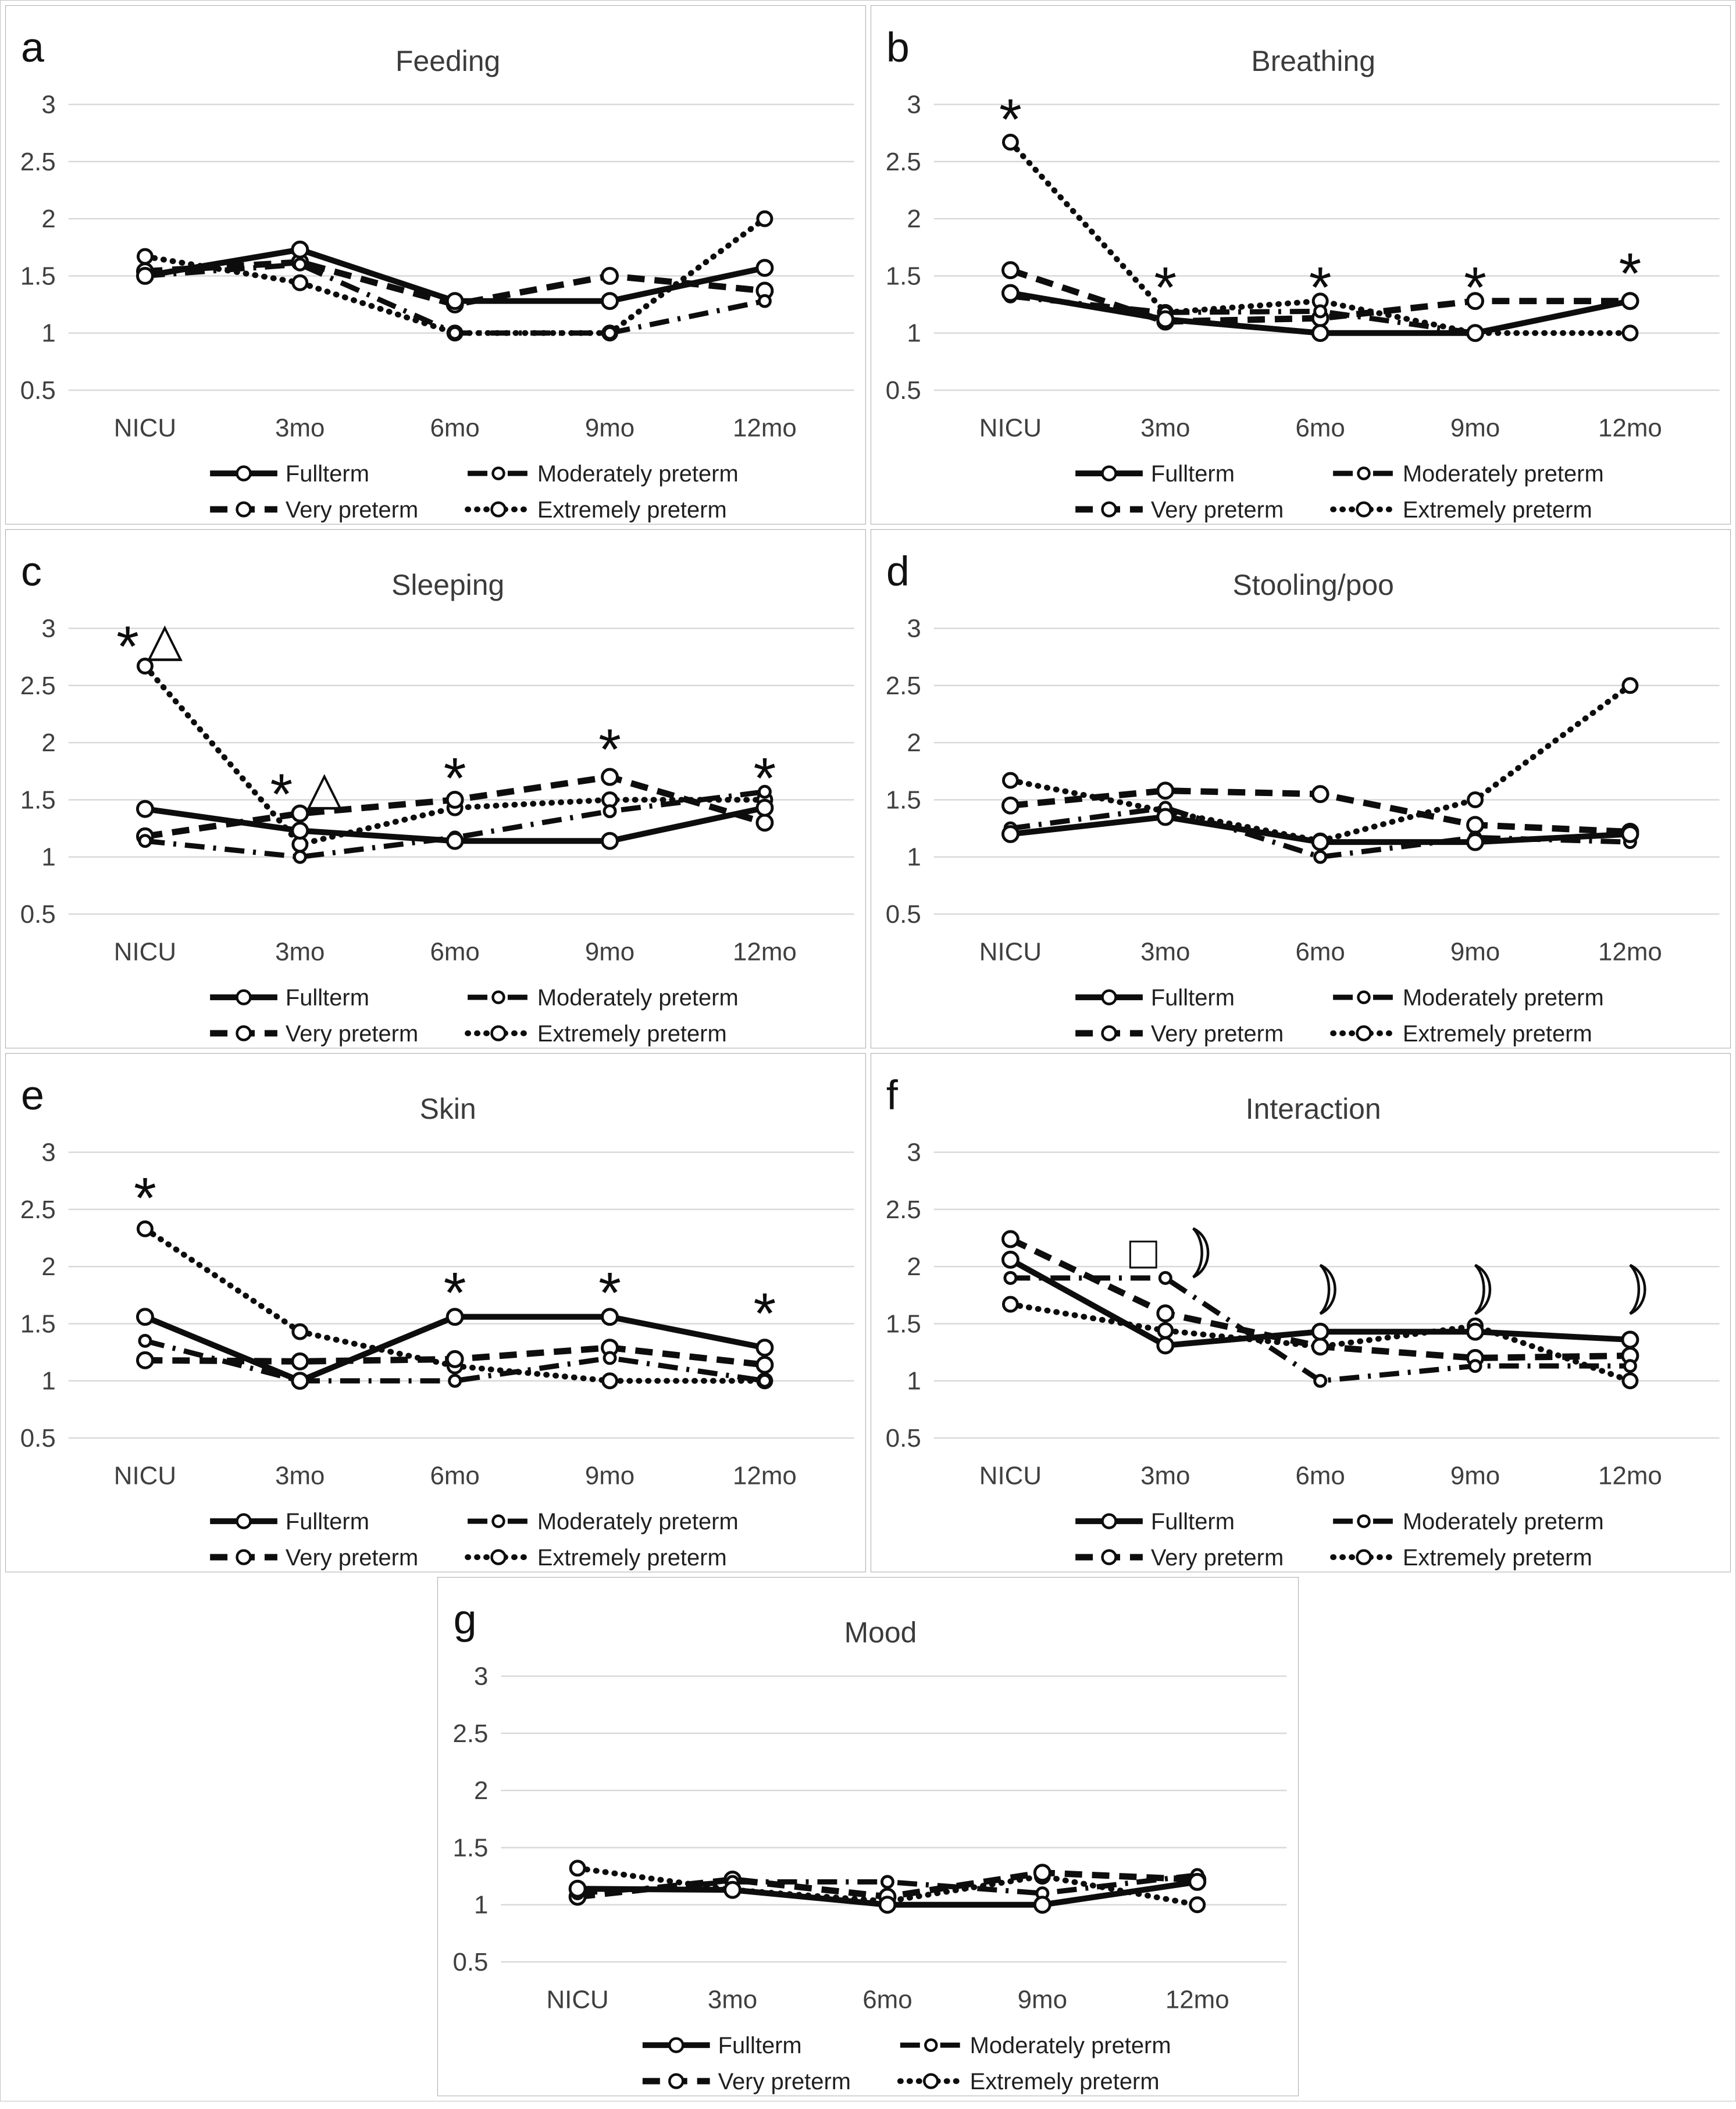 The width and height of the screenshot is (1736, 2109). What do you see at coordinates (1200, 1253) in the screenshot?
I see `crescent-symbol` at bounding box center [1200, 1253].